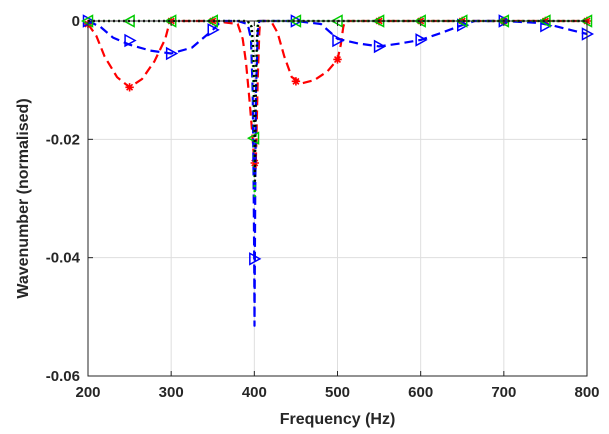  I want to click on x-tick-label: 400, so click(254, 392).